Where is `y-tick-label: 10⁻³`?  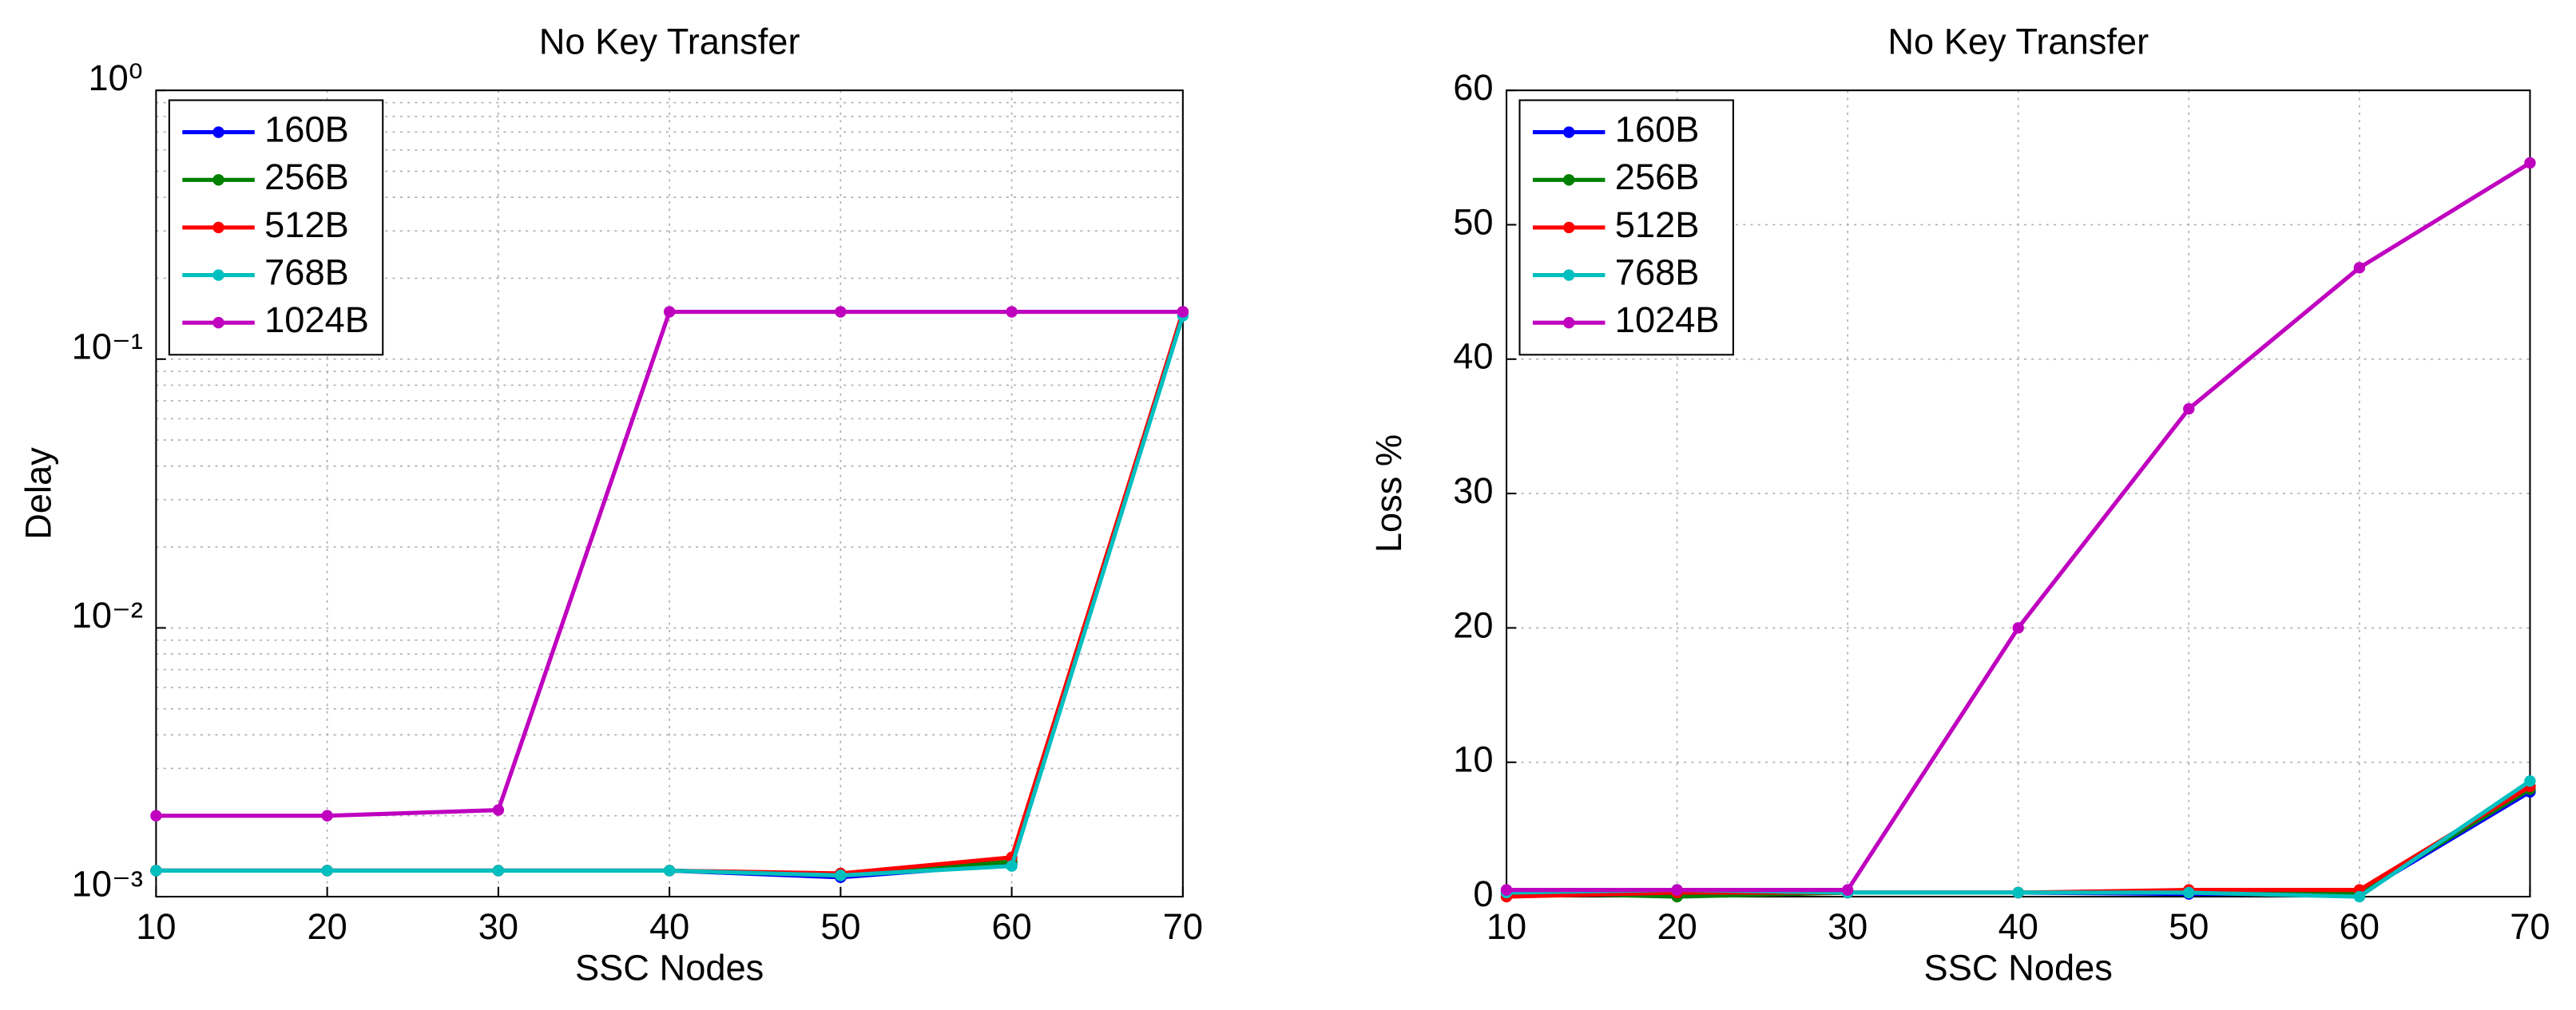 y-tick-label: 10⁻³ is located at coordinates (107, 884).